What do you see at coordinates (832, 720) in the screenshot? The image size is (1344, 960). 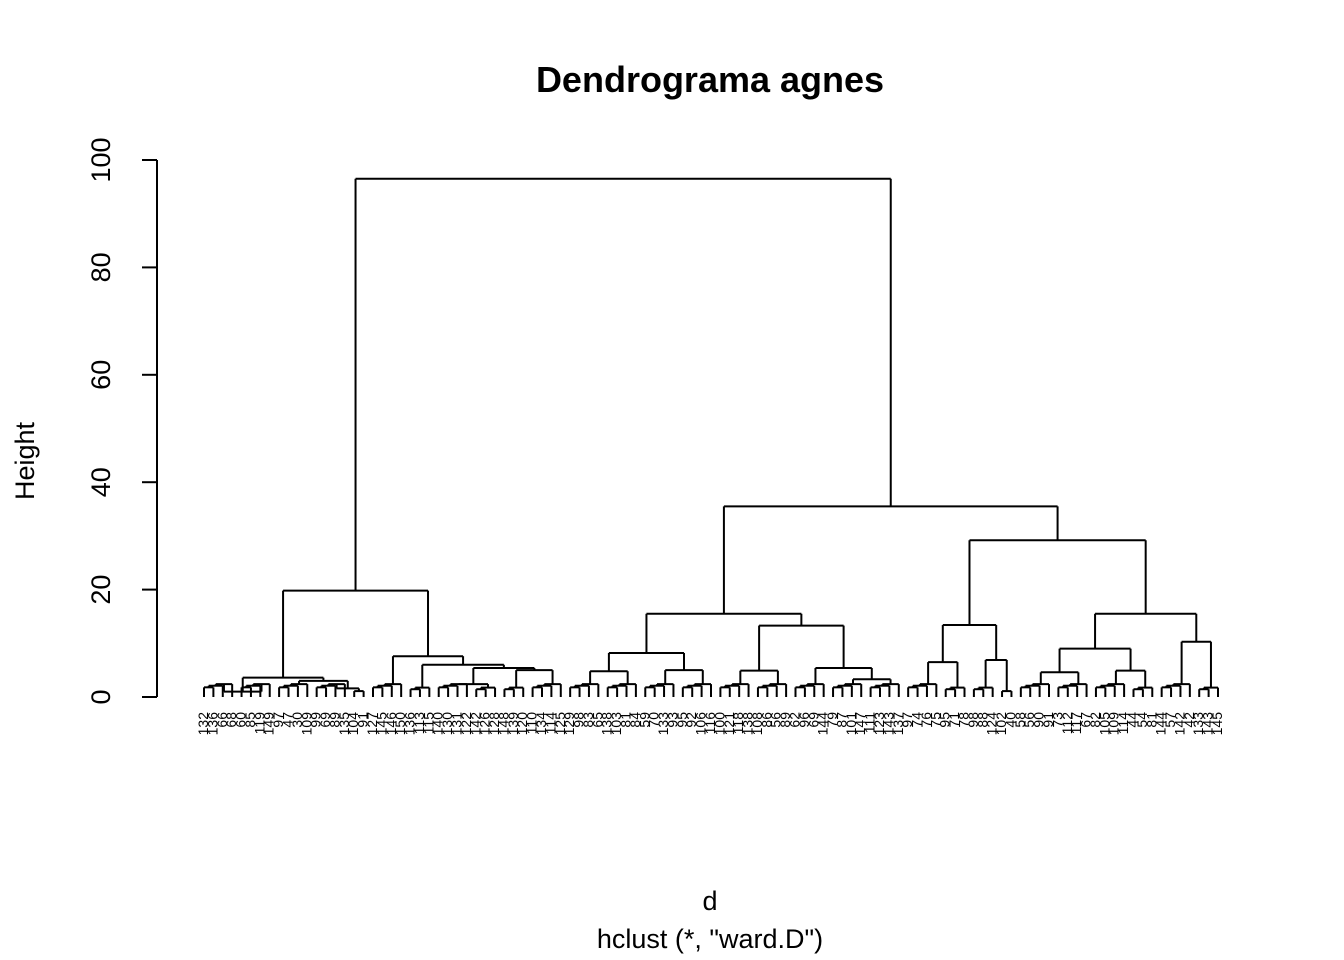 I see `leaf-label: 79` at bounding box center [832, 720].